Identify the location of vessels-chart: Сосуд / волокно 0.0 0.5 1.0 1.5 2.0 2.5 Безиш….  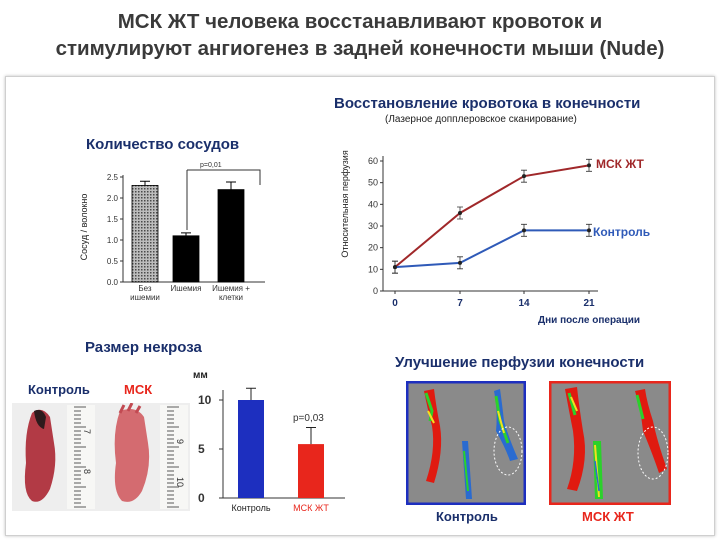
(172, 232).